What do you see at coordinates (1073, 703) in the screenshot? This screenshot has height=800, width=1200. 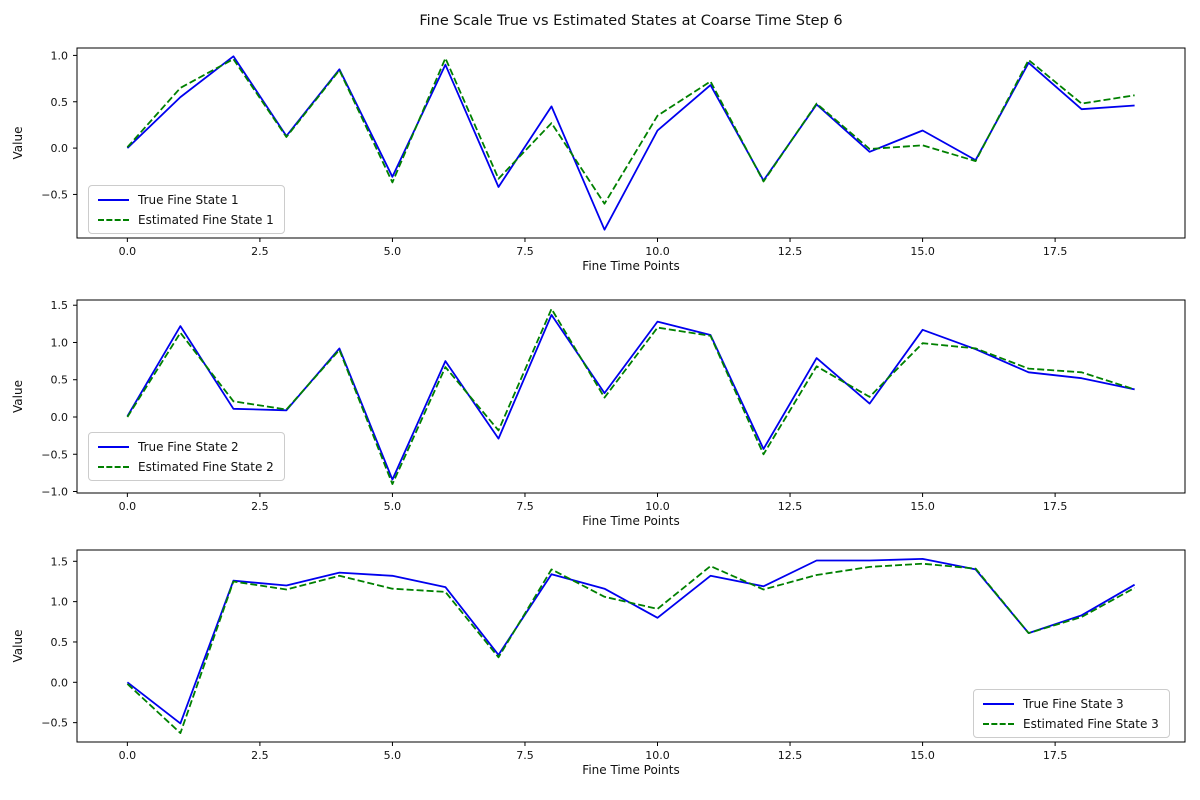 I see `legend-label-true-3: True Fine State 3` at bounding box center [1073, 703].